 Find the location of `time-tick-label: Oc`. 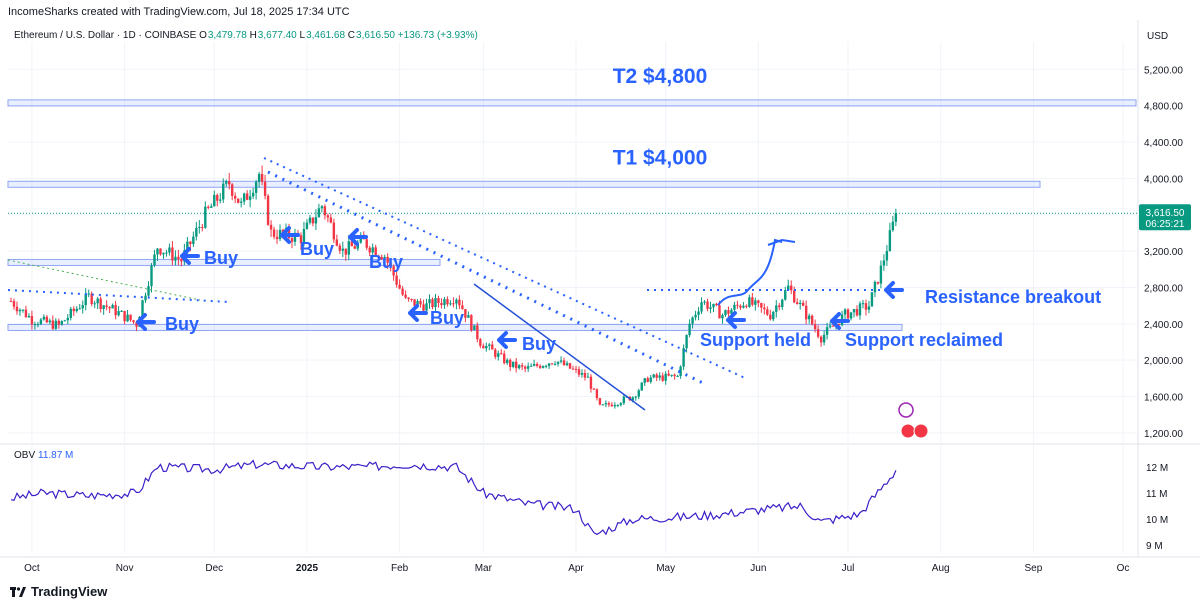

time-tick-label: Oc is located at coordinates (1123, 568).